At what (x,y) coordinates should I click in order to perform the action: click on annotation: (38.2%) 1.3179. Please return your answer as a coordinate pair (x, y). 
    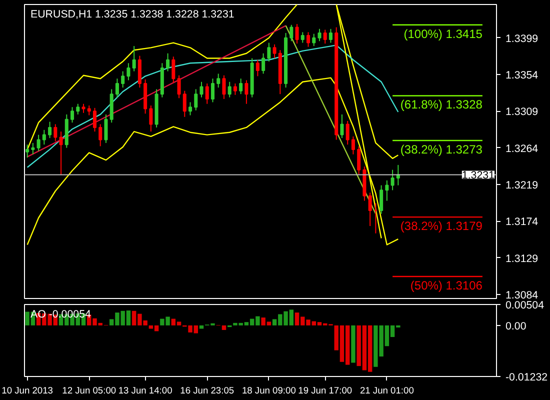
    Looking at the image, I should click on (441, 226).